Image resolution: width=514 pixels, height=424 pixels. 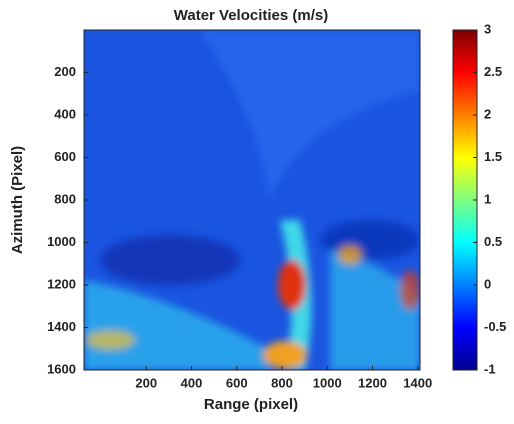 What do you see at coordinates (17, 200) in the screenshot?
I see `y-axis-label: Azimuth (Pixel)` at bounding box center [17, 200].